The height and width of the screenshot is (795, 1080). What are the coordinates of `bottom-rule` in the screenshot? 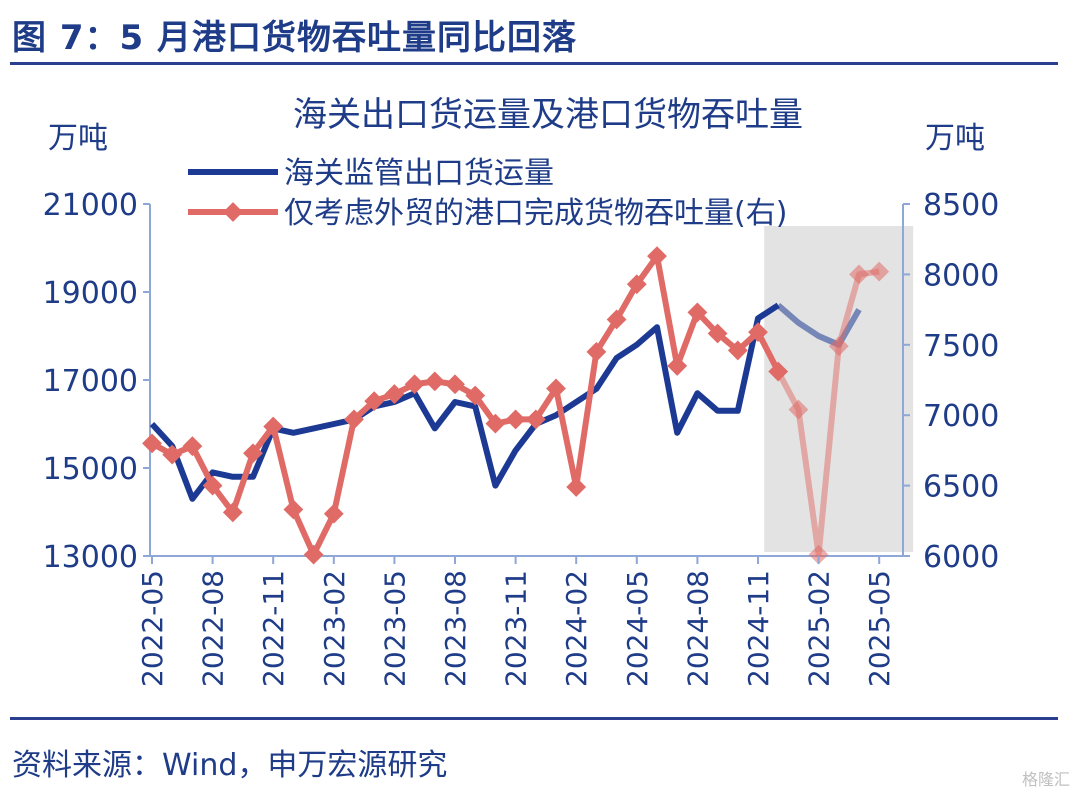 It's located at (534, 718).